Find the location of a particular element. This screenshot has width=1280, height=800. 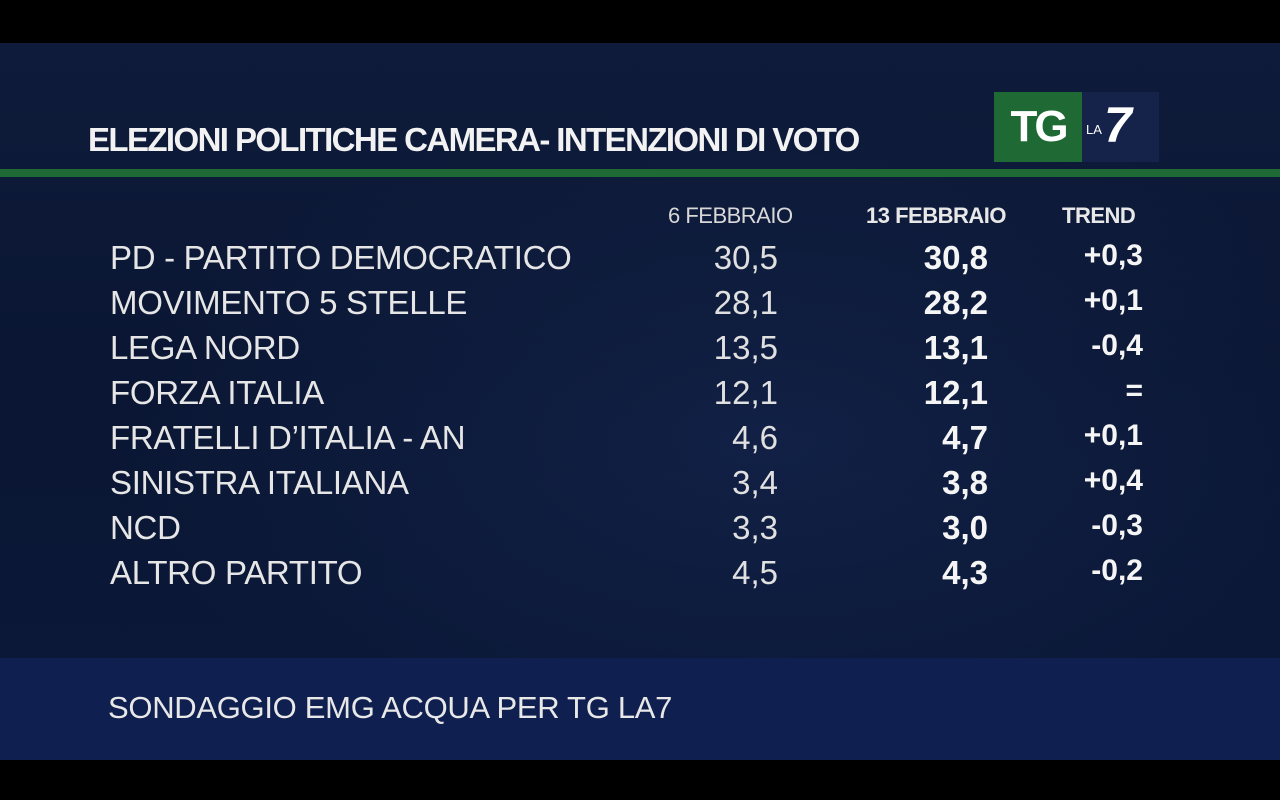

value-current: 12,1 is located at coordinates (955, 392).